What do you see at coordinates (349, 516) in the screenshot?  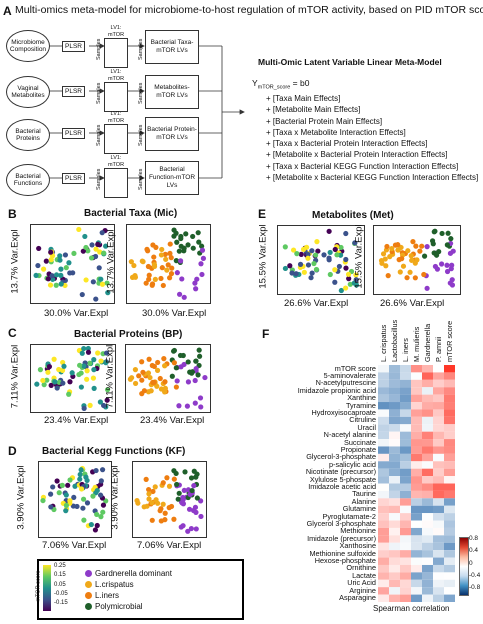 I see `heatmap-row-label: Pyroglutamate-2` at bounding box center [349, 516].